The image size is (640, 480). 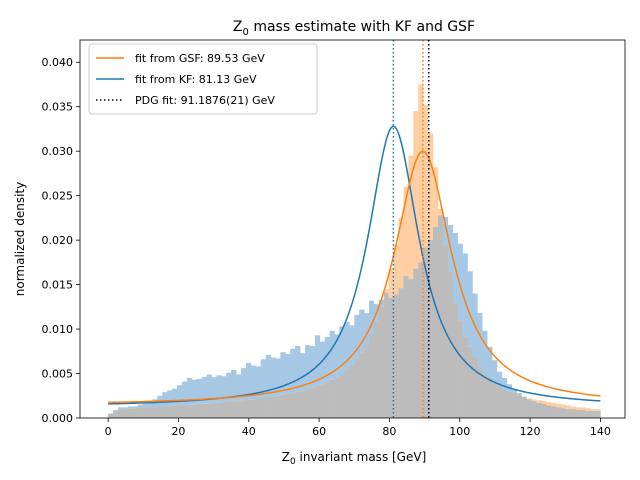 I want to click on chart-title-subscript: 0, so click(x=246, y=32).